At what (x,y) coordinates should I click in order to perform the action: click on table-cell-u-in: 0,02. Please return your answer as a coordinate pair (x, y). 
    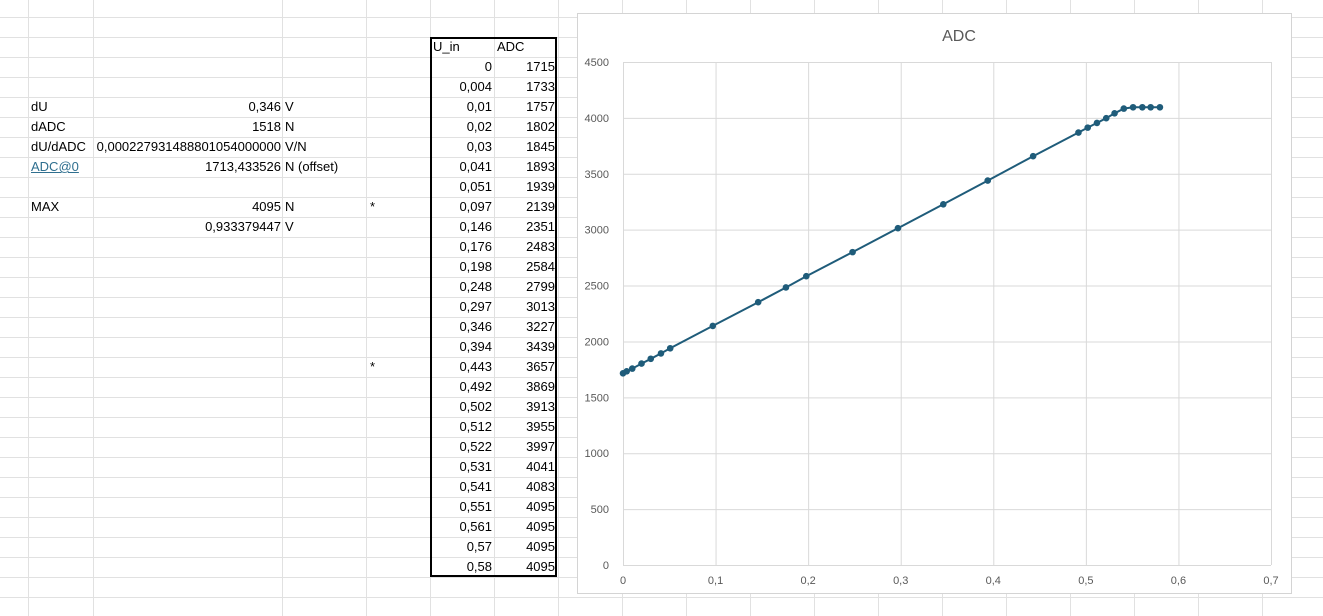
    Looking at the image, I should click on (479, 126).